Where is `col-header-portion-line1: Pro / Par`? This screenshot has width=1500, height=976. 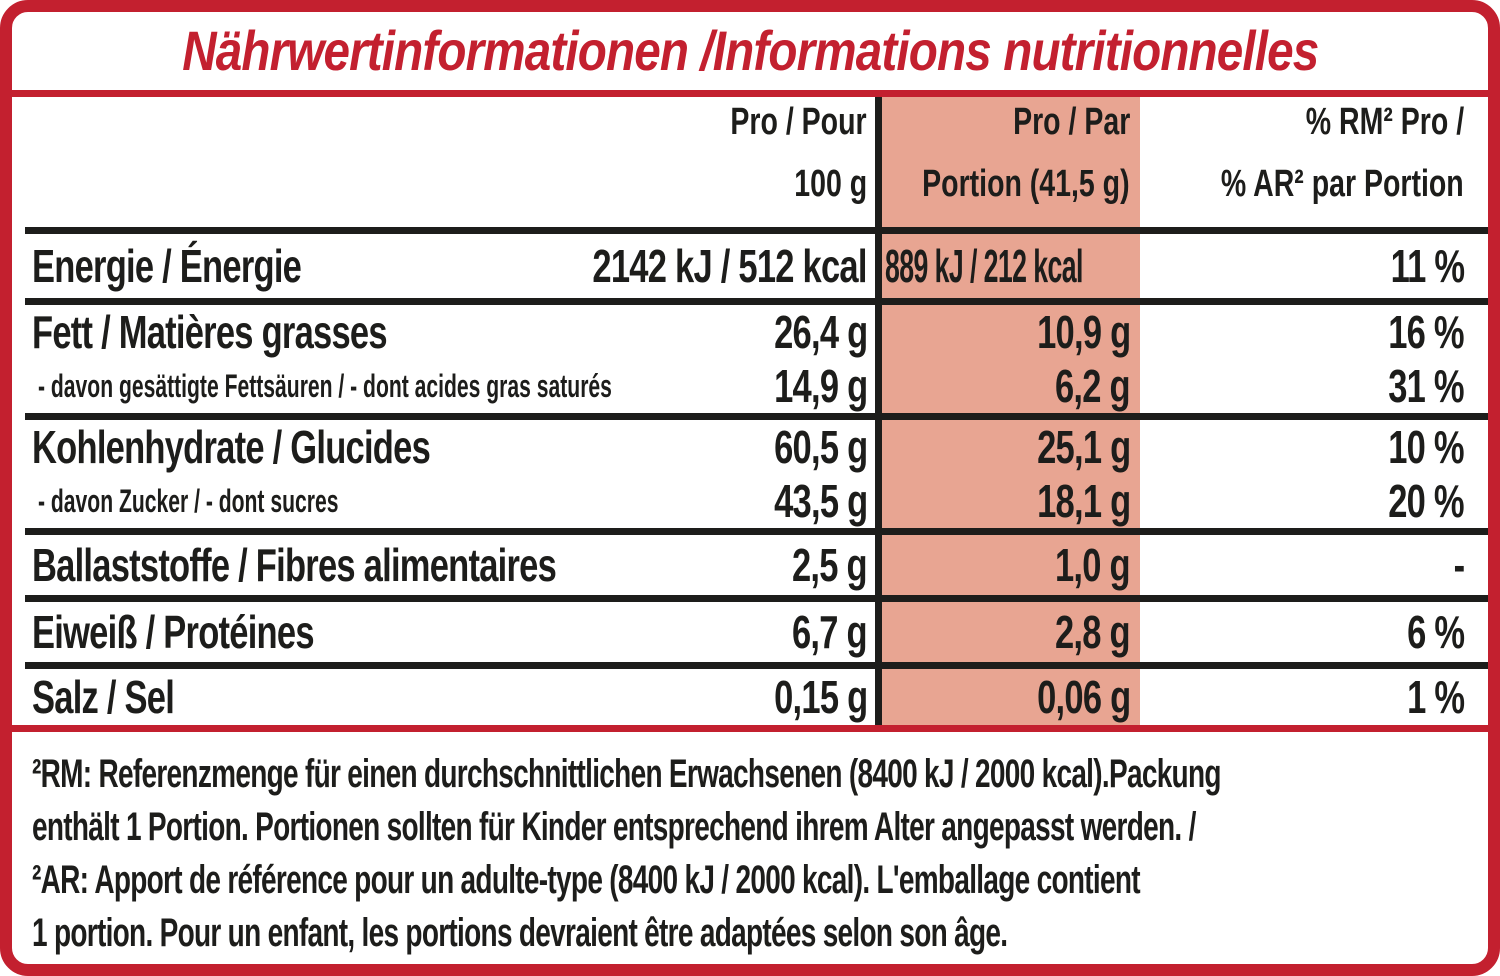 col-header-portion-line1: Pro / Par is located at coordinates (1071, 122).